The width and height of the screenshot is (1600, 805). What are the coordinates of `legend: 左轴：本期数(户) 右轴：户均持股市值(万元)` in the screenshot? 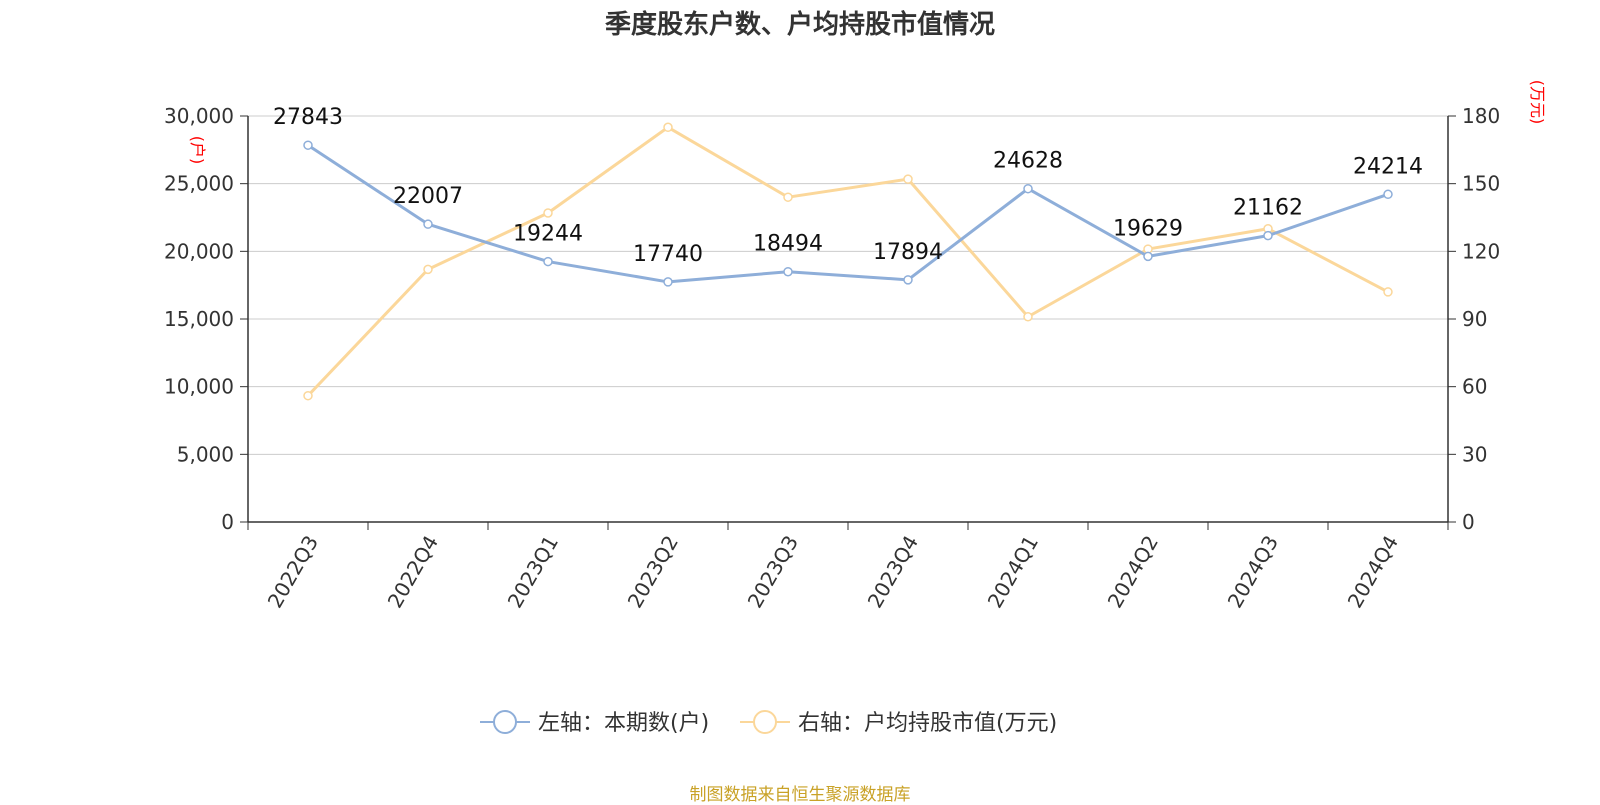 It's located at (768, 723).